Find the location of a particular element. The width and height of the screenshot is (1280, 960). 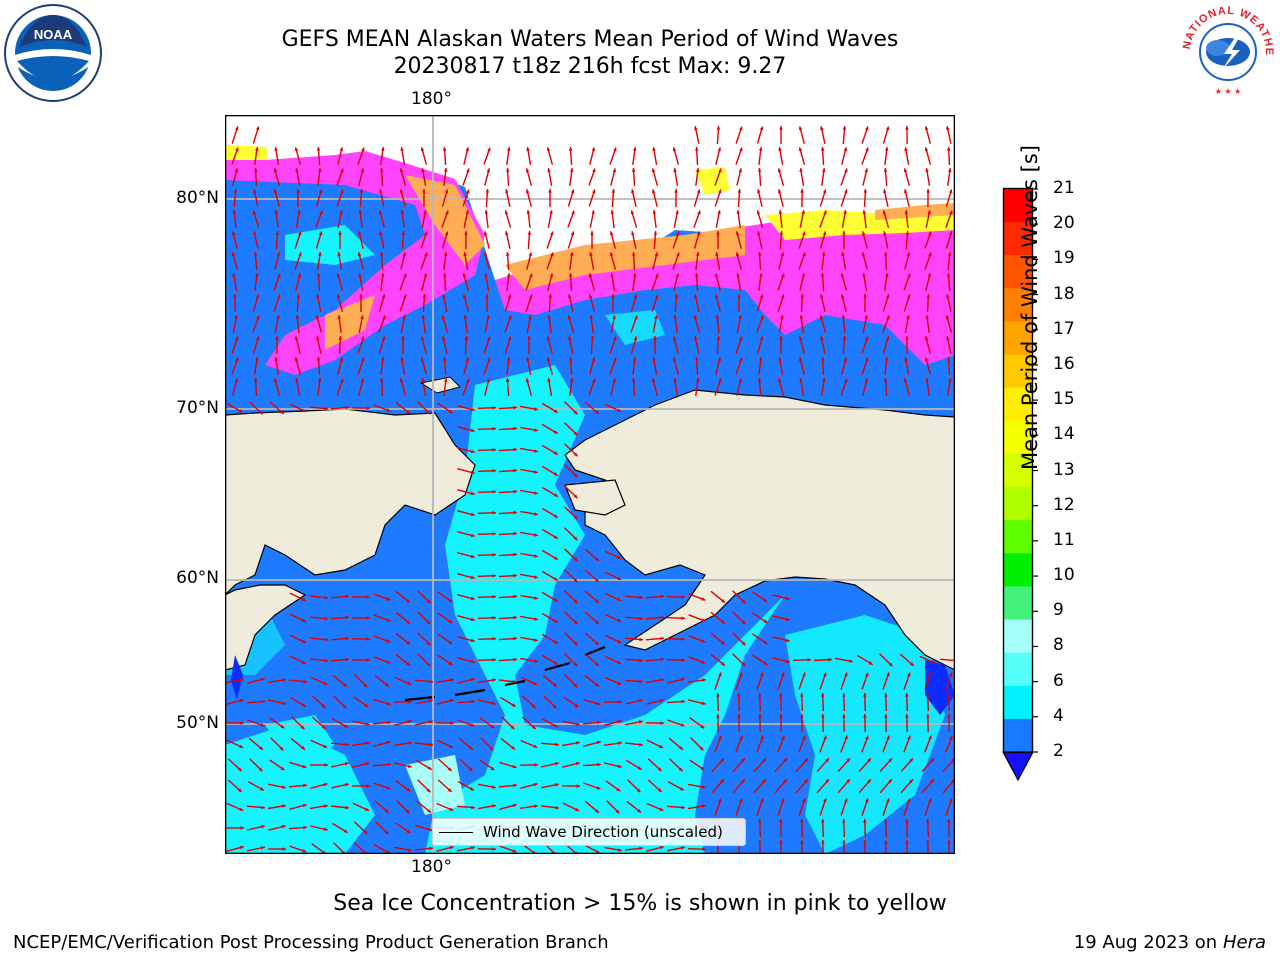

colorbar-tick-label: 21 is located at coordinates (1064, 188).